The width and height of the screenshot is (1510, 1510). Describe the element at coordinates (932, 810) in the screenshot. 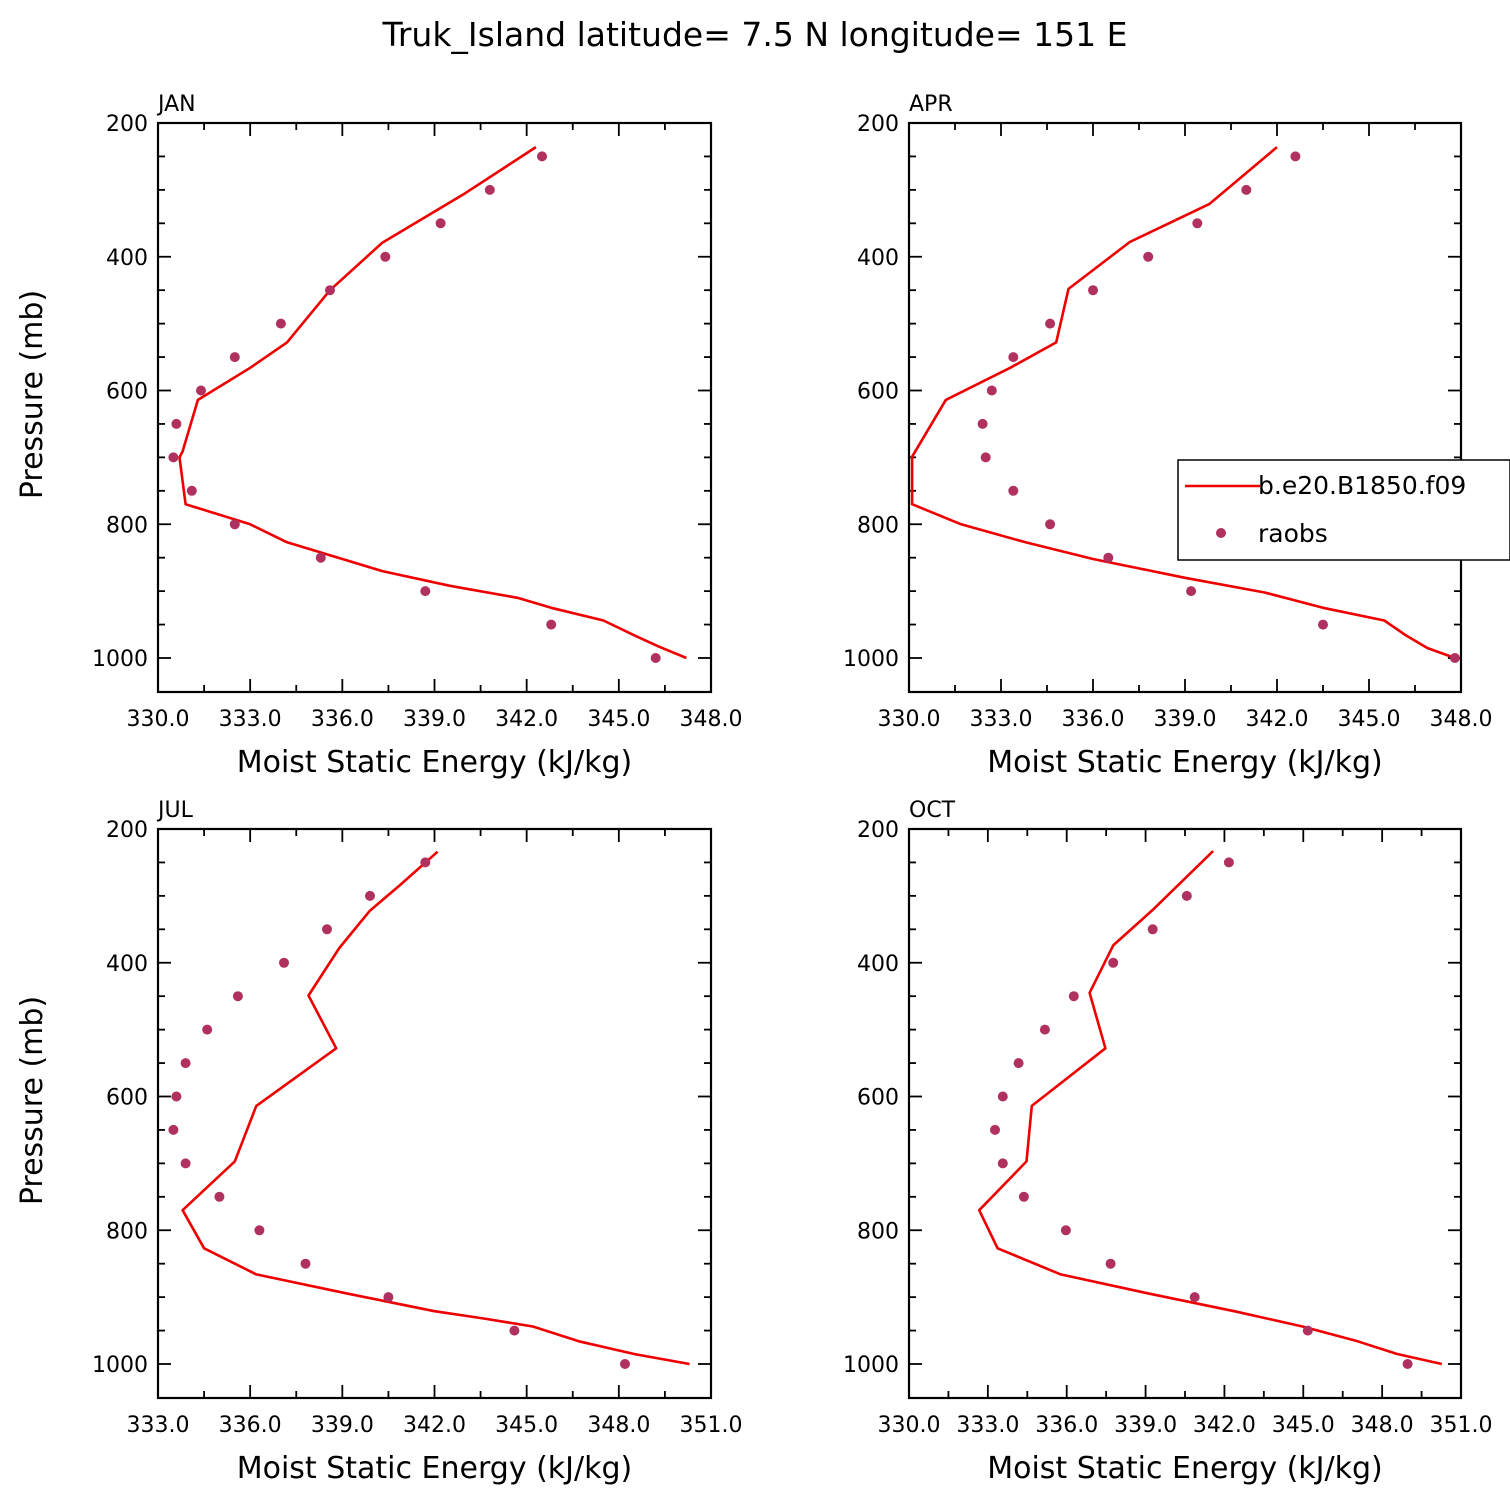

I see `panel-label: OCT` at that location.